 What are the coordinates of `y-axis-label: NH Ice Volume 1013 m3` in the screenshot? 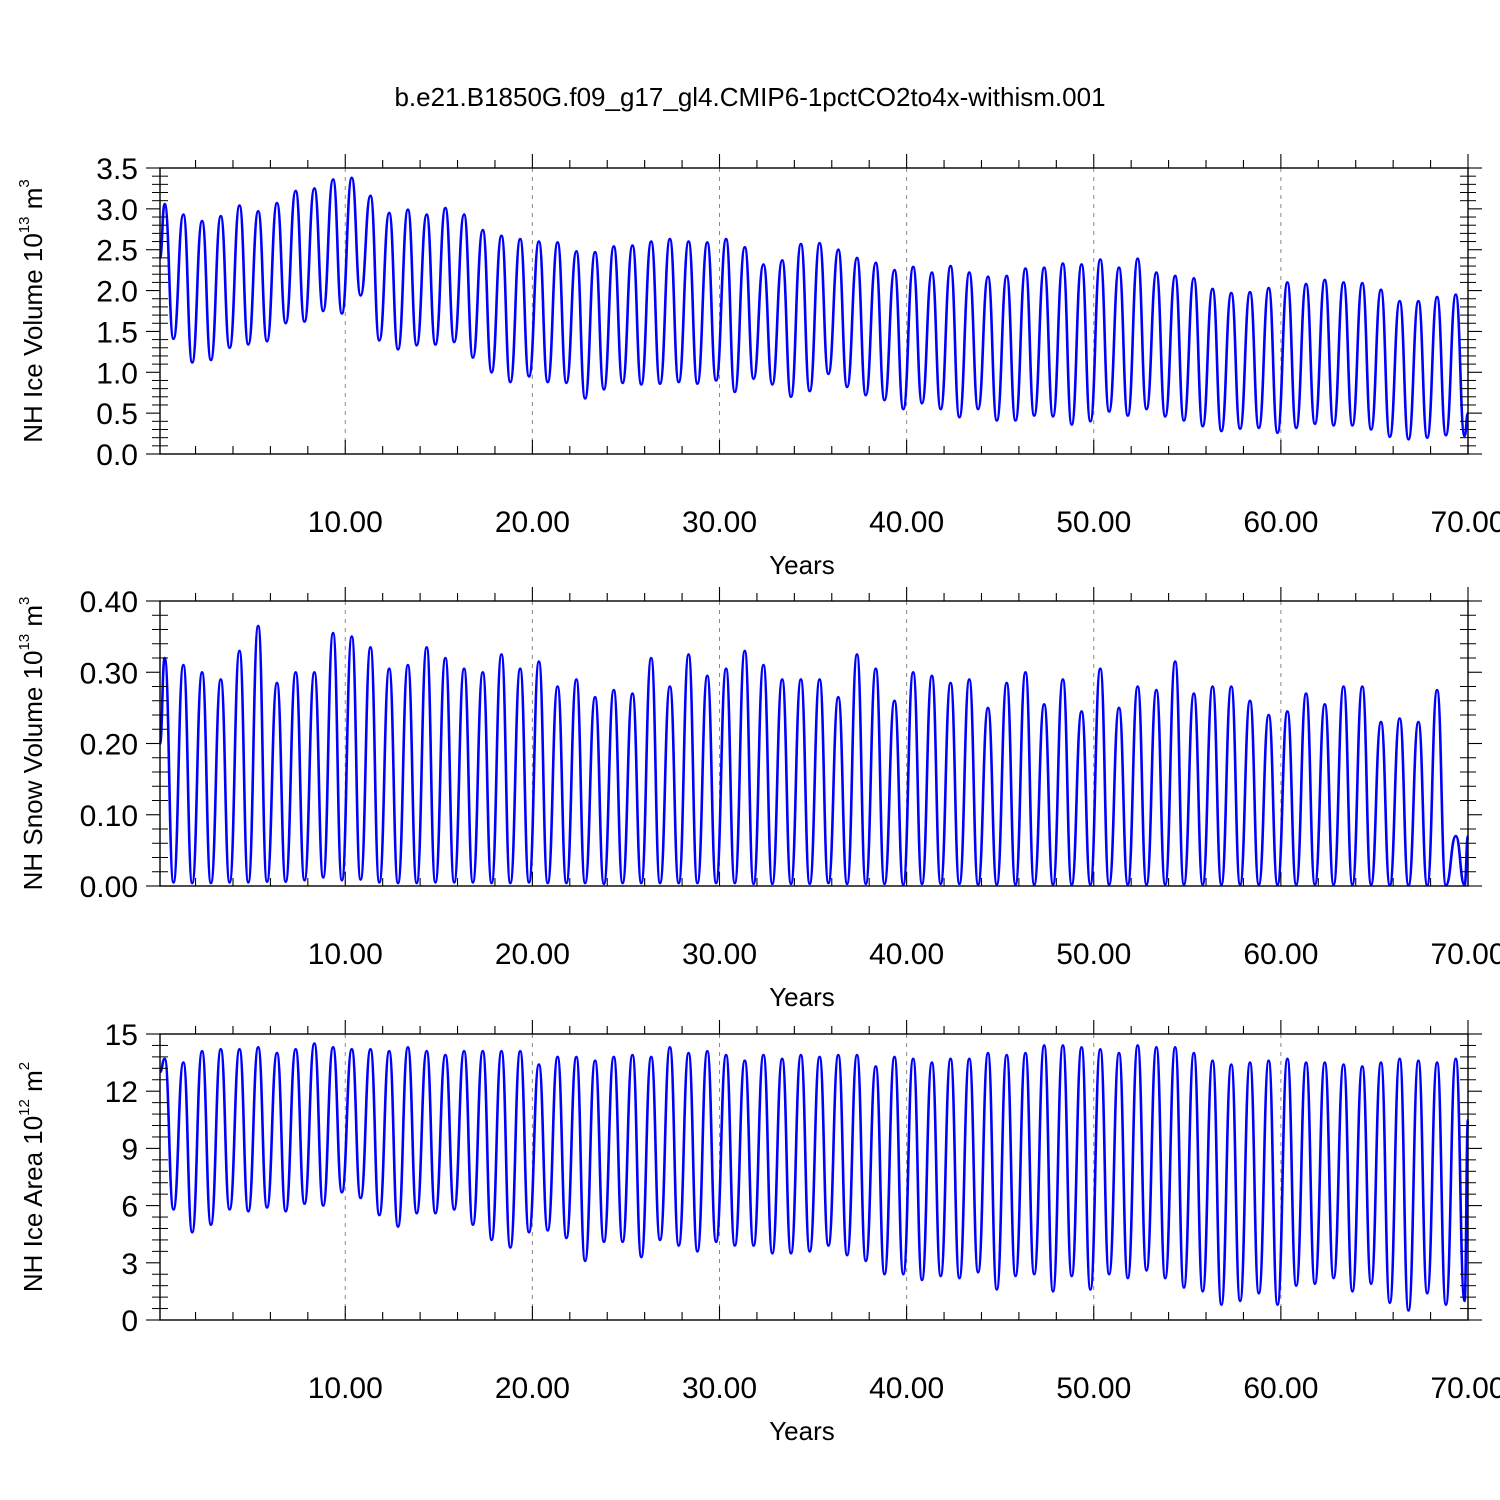 It's located at (32, 310).